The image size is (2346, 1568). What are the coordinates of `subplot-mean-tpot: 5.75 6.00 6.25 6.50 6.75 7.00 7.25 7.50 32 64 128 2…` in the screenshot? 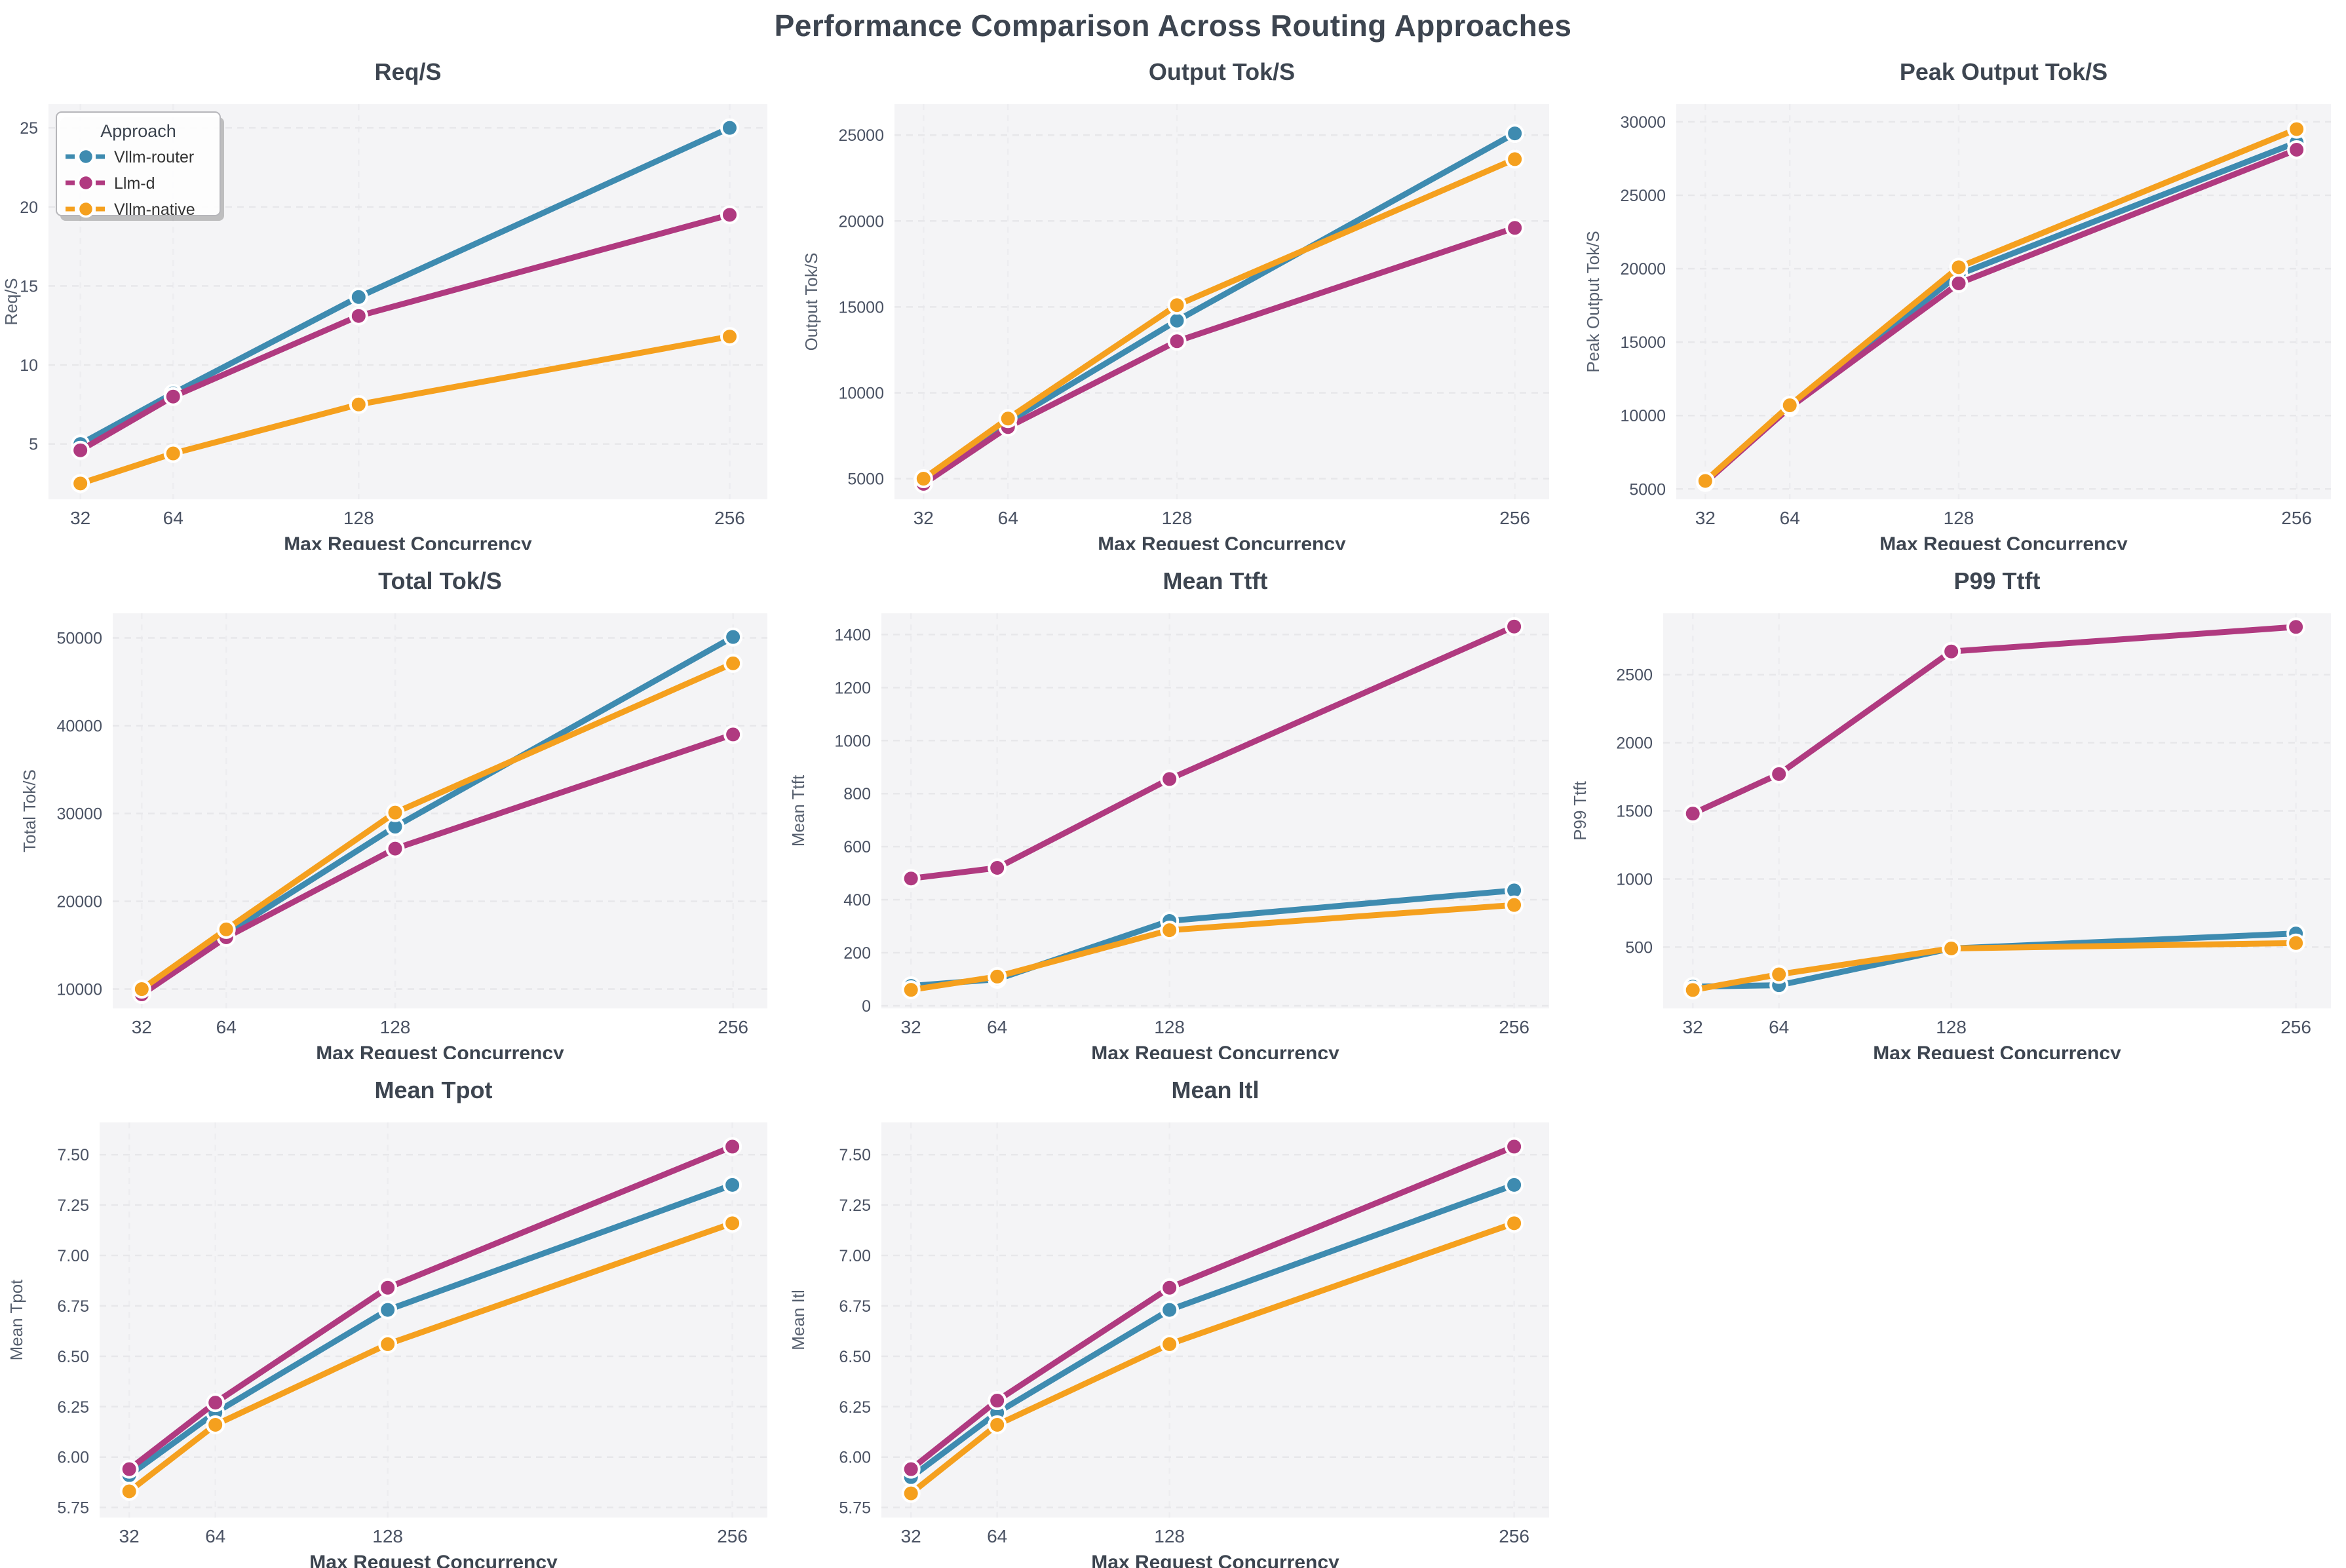 It's located at (391, 1314).